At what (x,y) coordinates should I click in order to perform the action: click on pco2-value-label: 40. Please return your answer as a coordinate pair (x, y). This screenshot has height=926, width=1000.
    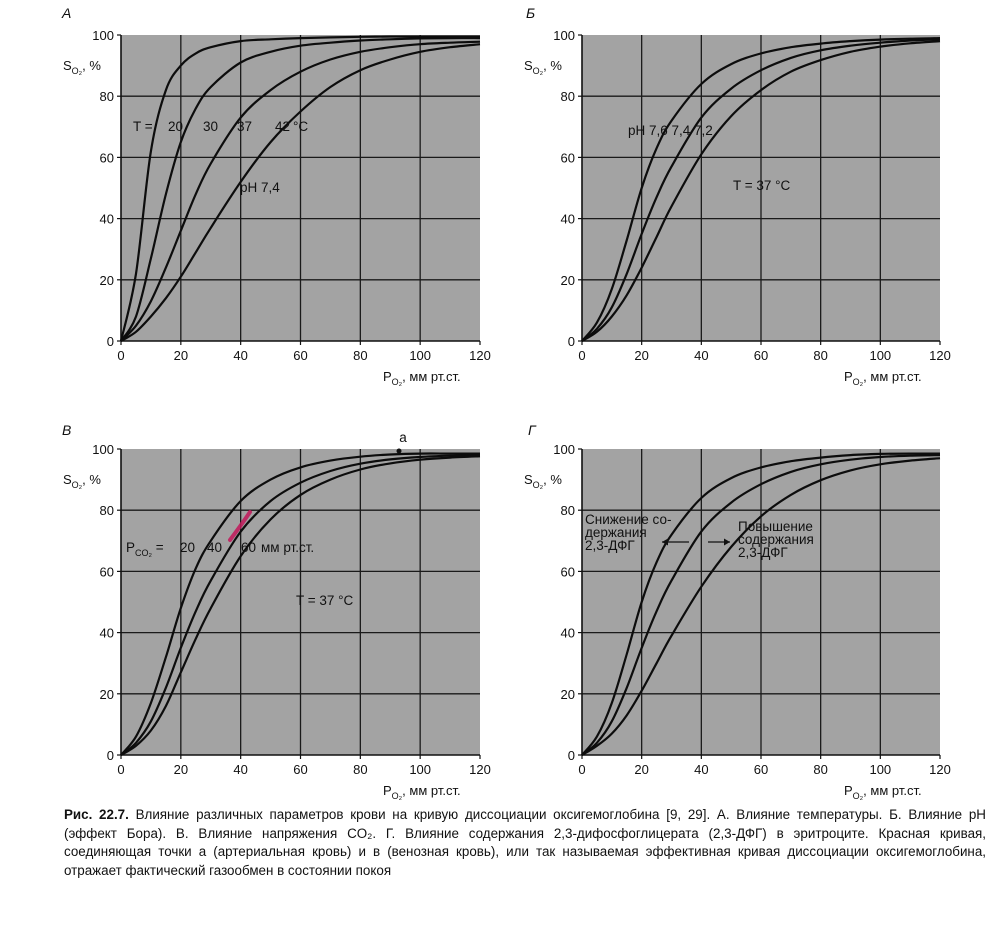
    Looking at the image, I should click on (214, 547).